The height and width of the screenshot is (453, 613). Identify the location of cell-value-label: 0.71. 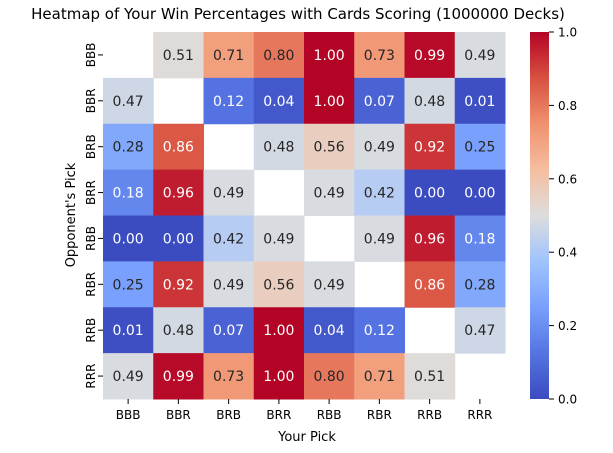
(228, 56).